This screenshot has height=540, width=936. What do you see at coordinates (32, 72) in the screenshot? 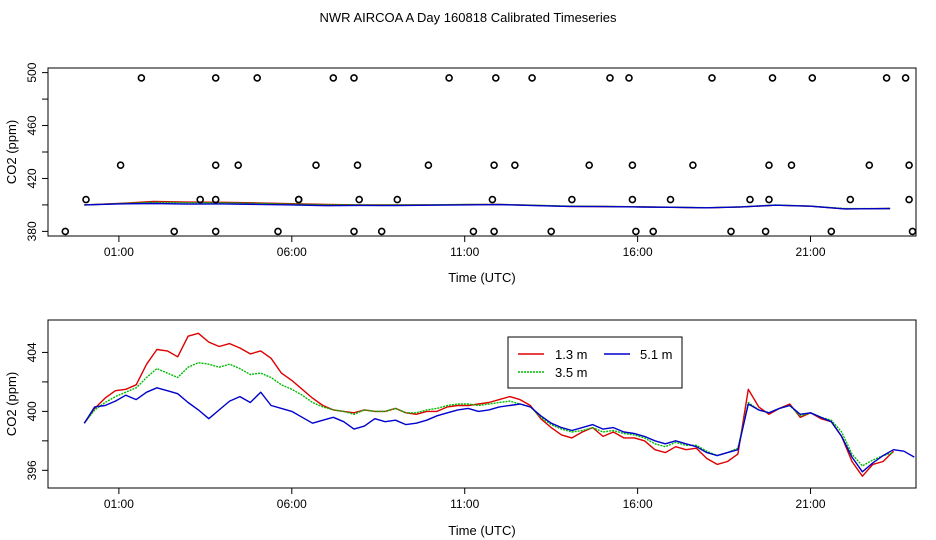
I see `top-y-tick-label: 500` at bounding box center [32, 72].